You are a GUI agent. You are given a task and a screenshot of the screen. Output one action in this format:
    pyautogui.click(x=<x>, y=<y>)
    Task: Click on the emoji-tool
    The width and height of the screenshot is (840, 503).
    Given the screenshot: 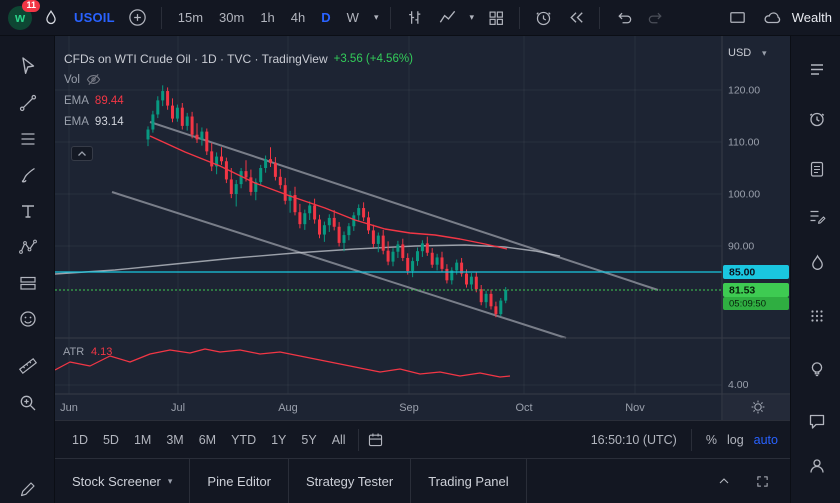 What is the action you would take?
    pyautogui.click(x=28, y=319)
    